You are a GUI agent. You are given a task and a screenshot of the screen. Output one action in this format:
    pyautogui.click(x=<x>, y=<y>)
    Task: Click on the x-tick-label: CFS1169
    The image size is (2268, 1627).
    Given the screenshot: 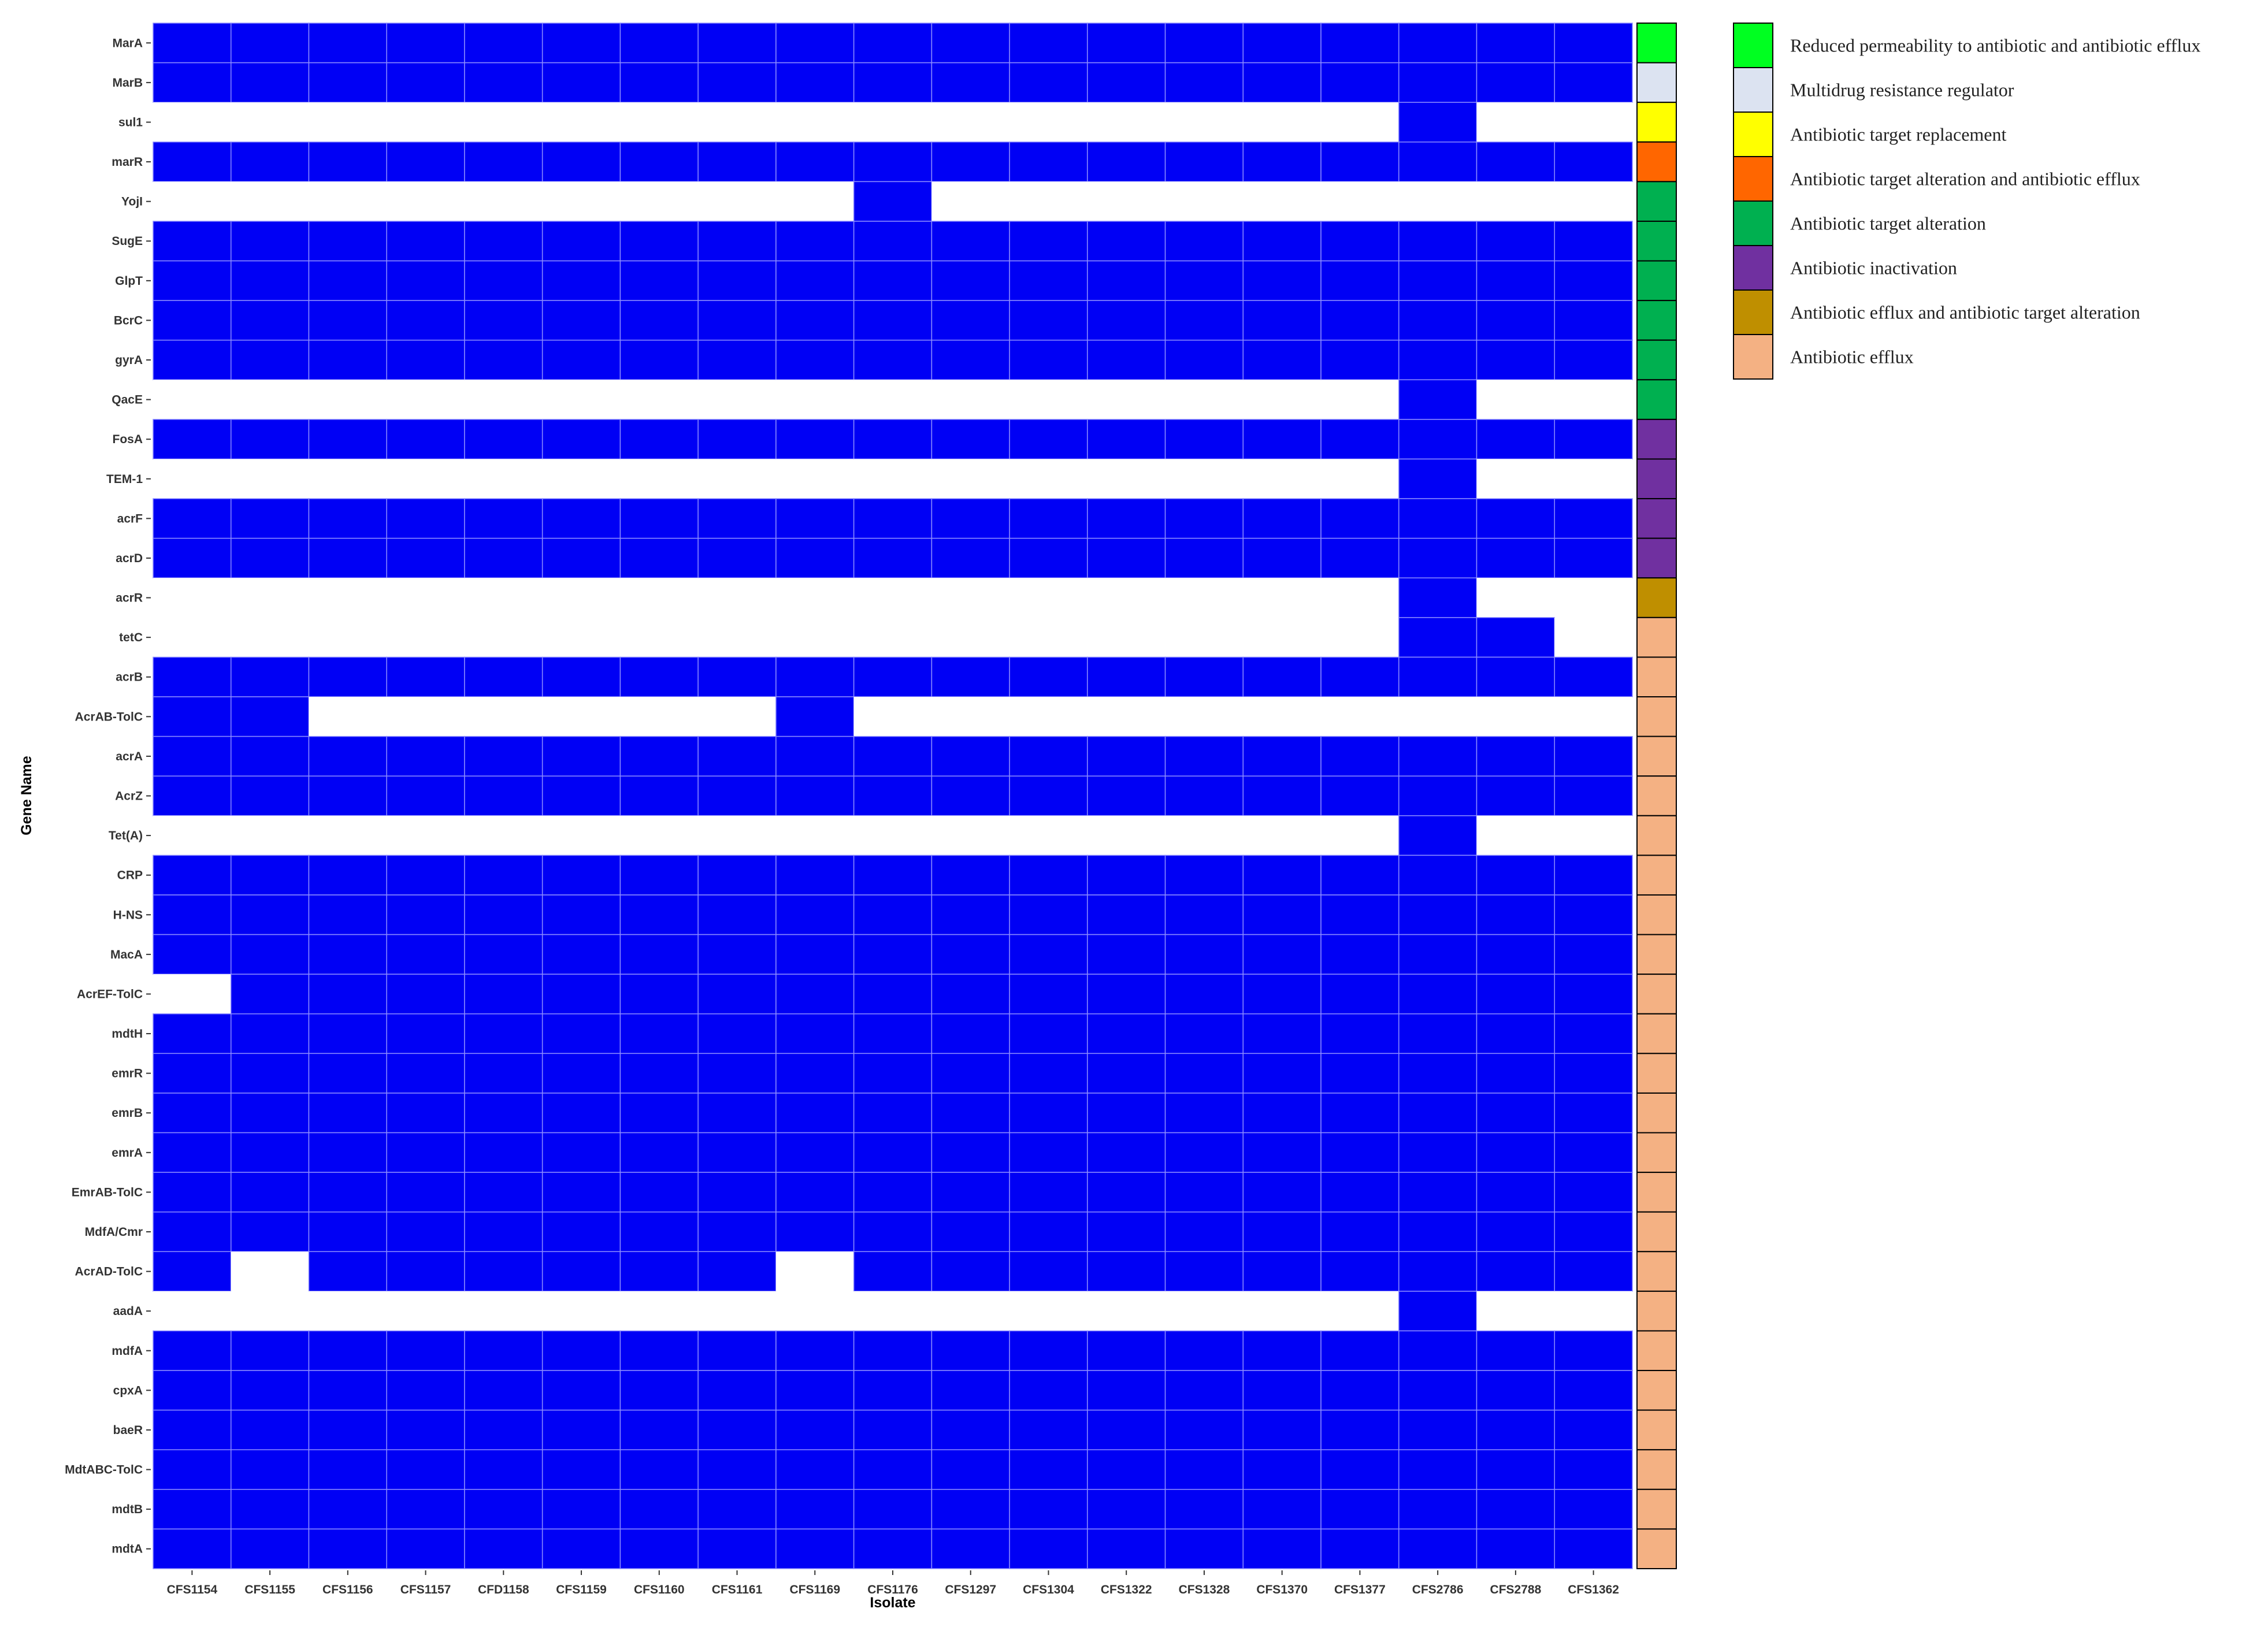 What is the action you would take?
    pyautogui.click(x=815, y=1589)
    